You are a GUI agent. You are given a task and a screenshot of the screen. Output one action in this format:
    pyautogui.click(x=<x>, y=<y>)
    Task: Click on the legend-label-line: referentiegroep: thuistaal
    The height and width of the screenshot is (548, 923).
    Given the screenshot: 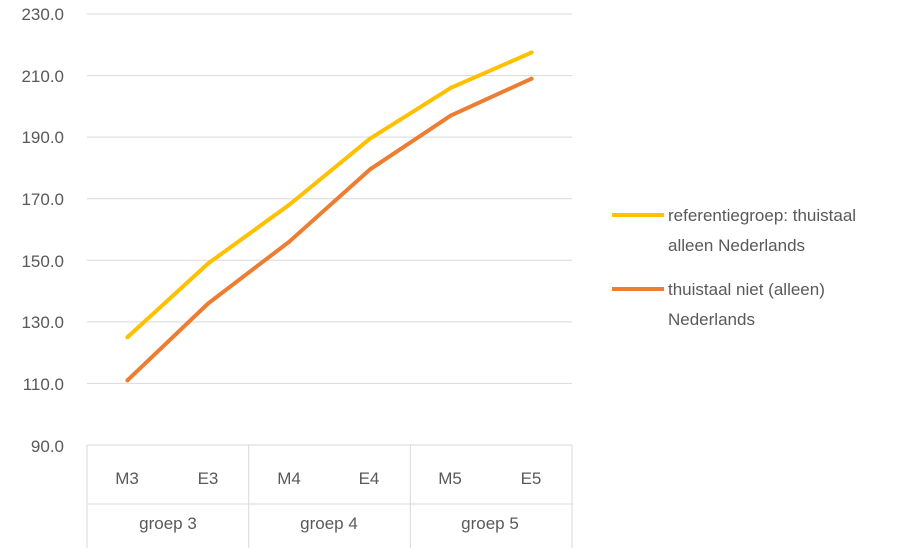 What is the action you would take?
    pyautogui.click(x=762, y=215)
    